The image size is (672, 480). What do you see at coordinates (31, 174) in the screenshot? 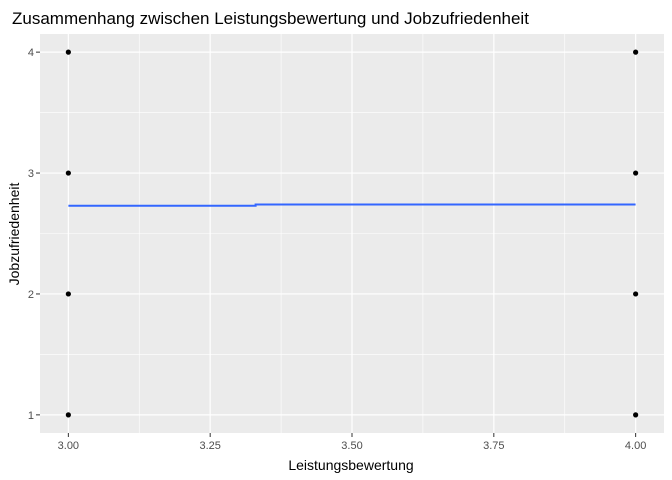
I see `y-tick-label: 3` at bounding box center [31, 174].